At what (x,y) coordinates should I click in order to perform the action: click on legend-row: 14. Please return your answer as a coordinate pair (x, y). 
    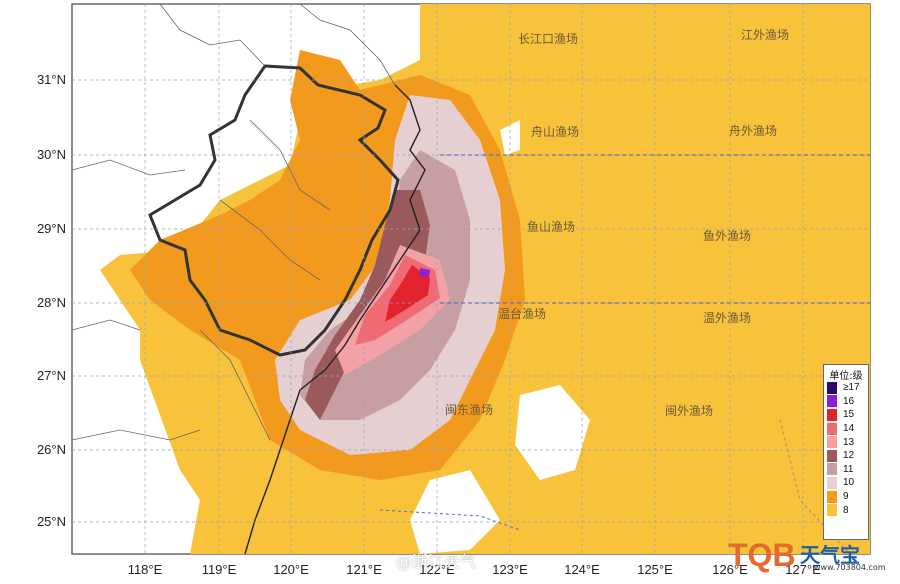
    Looking at the image, I should click on (846, 429).